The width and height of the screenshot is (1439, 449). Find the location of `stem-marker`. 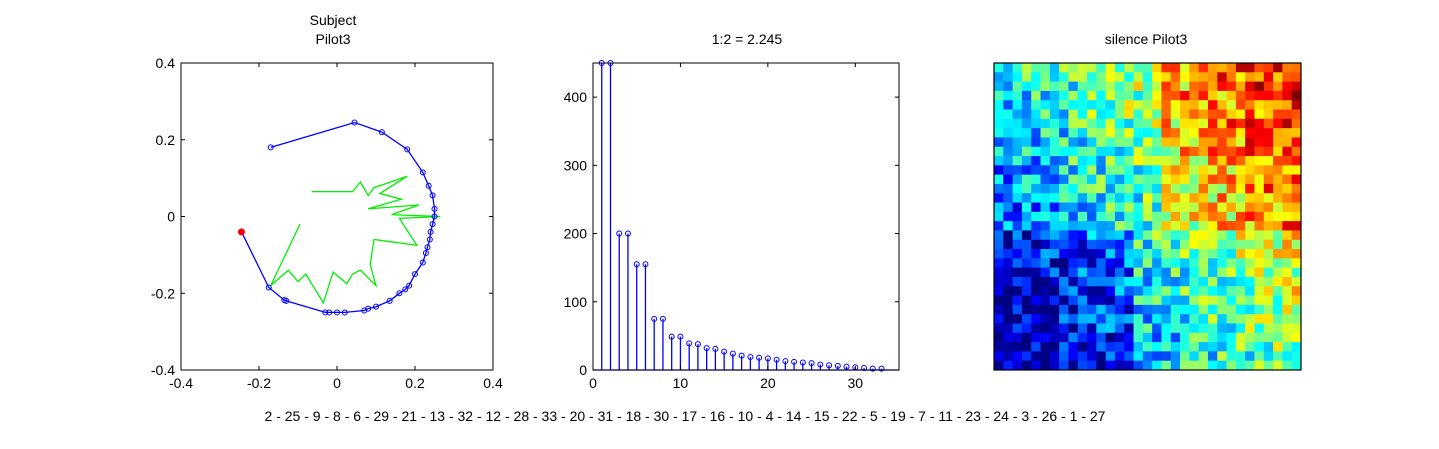

stem-marker is located at coordinates (619, 233).